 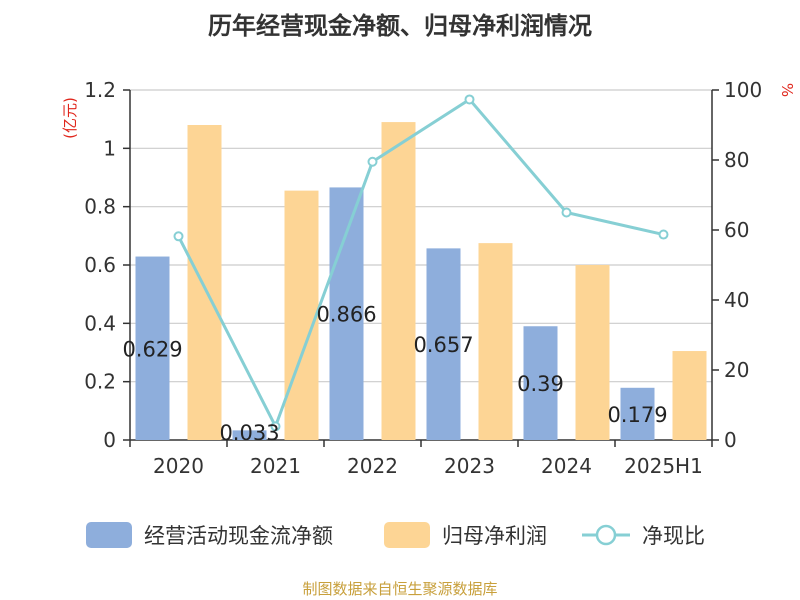 What do you see at coordinates (275, 466) in the screenshot?
I see `x-tick-label: 2021` at bounding box center [275, 466].